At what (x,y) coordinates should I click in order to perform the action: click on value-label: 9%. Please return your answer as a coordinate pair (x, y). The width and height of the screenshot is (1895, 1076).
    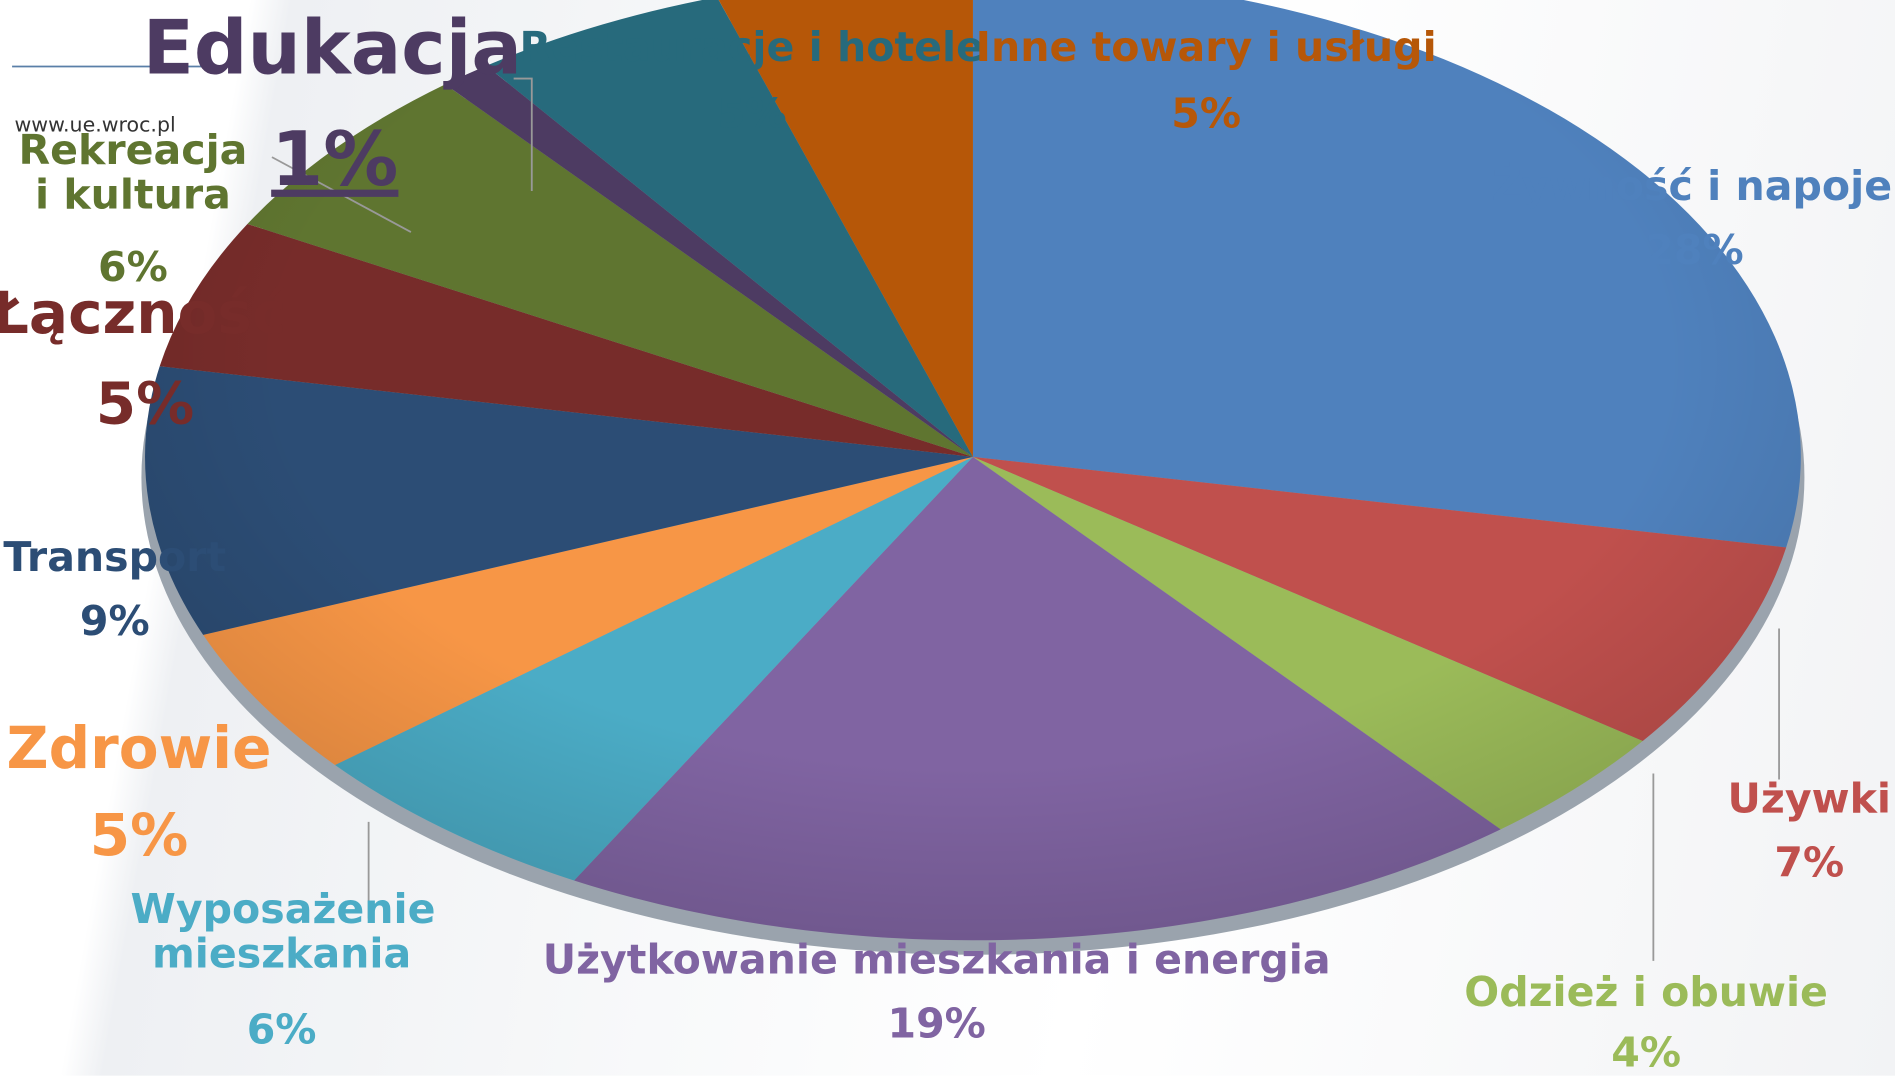
    Looking at the image, I should click on (114, 621).